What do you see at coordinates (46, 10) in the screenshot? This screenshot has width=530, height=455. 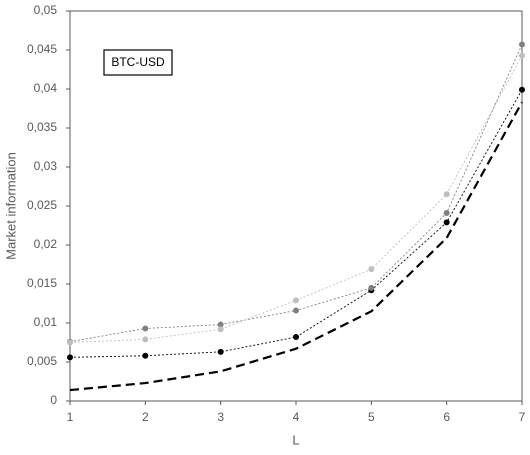 I see `y-tick-label: 0,05` at bounding box center [46, 10].